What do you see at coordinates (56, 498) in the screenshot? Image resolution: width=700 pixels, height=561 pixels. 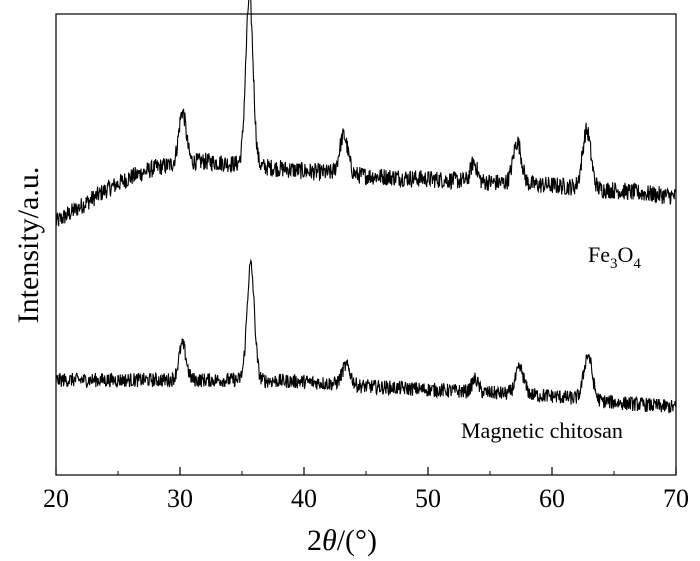 I see `x-tick-label: 20` at bounding box center [56, 498].